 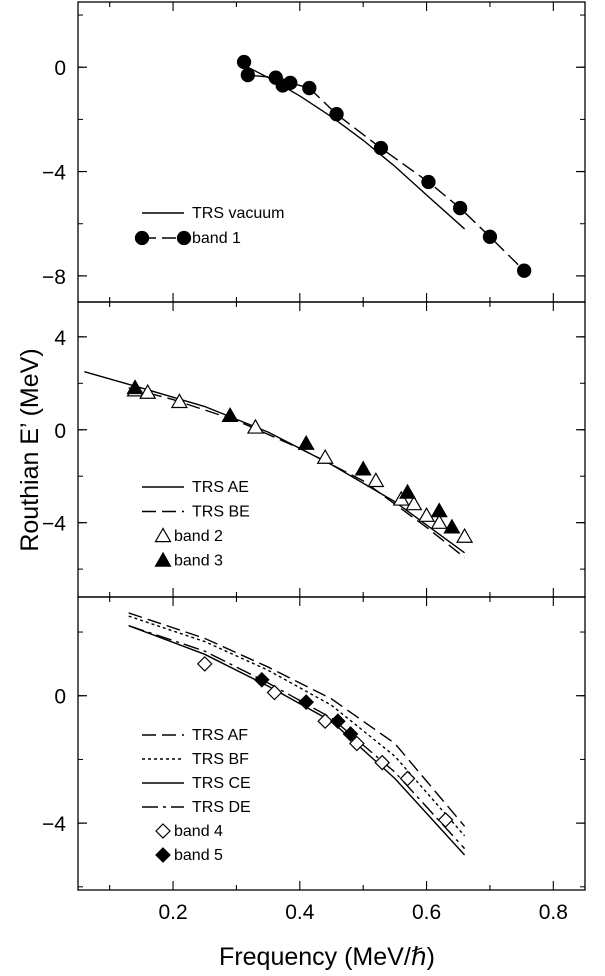 I want to click on trs-ce-line, so click(x=297, y=740).